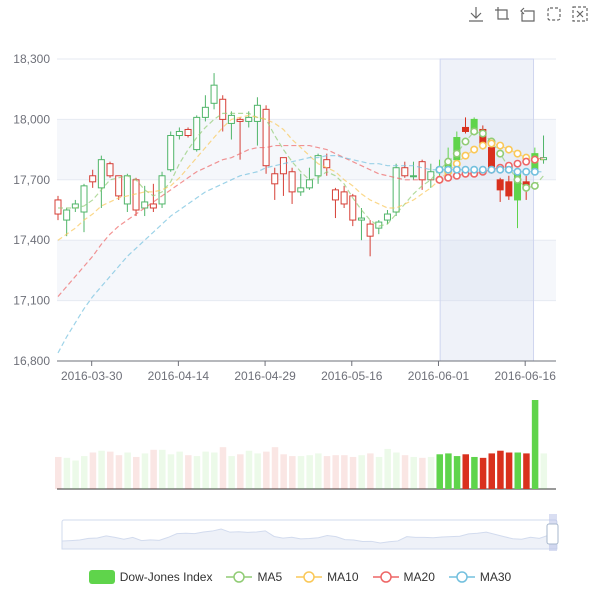  I want to click on legend-item-ma10: MA10, so click(327, 577).